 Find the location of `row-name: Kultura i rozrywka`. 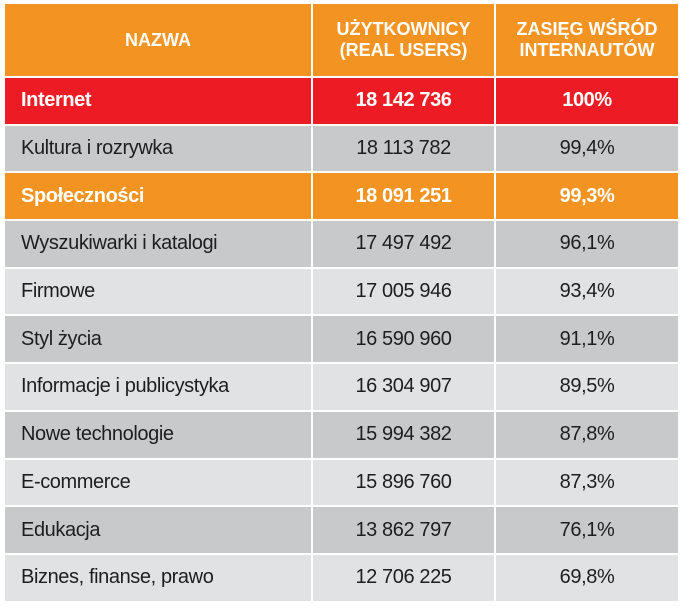

row-name: Kultura i rozrywka is located at coordinates (158, 148).